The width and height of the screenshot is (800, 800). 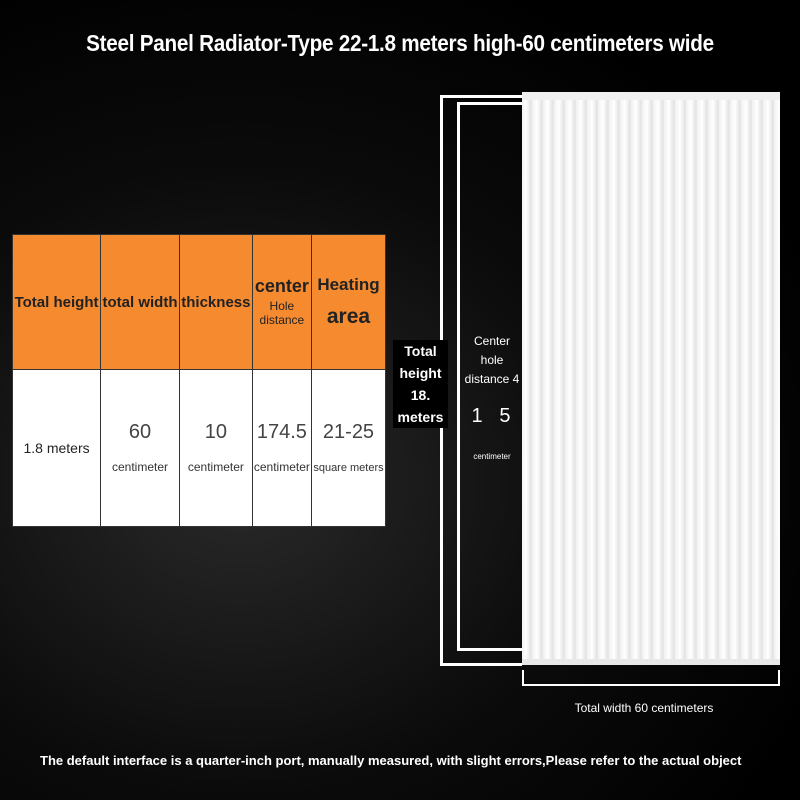 I want to click on header-thickness: thickness, so click(x=215, y=302).